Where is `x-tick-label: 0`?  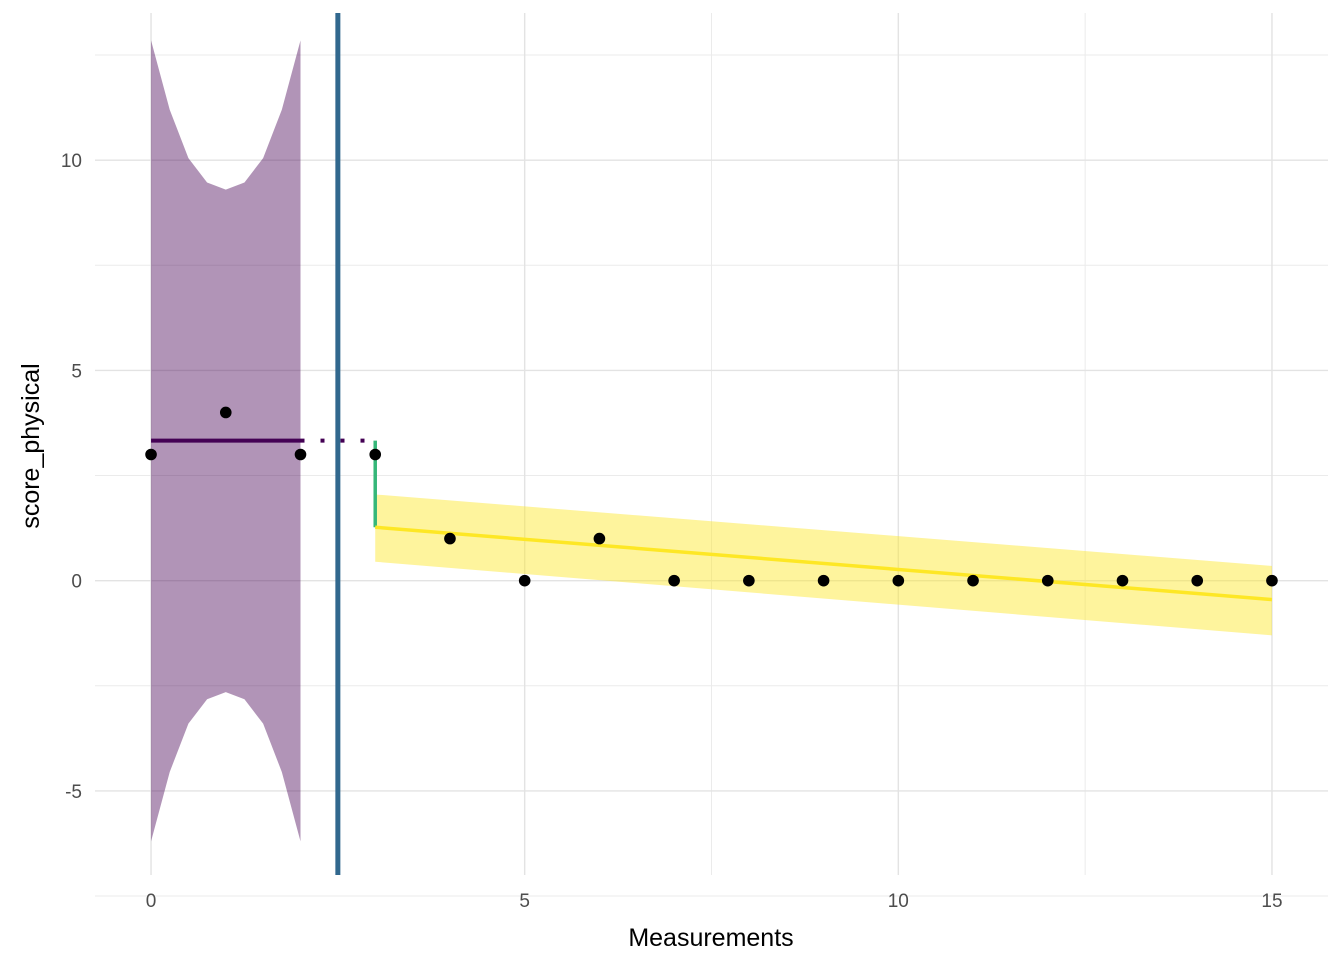
x-tick-label: 0 is located at coordinates (151, 901).